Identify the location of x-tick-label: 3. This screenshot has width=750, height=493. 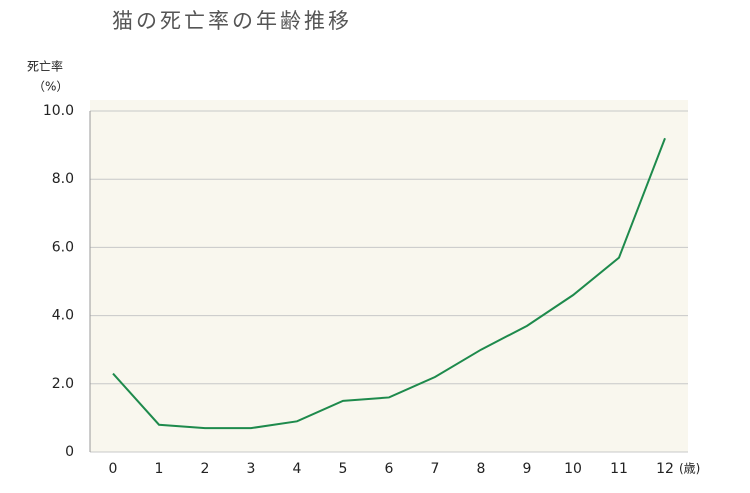
(251, 469).